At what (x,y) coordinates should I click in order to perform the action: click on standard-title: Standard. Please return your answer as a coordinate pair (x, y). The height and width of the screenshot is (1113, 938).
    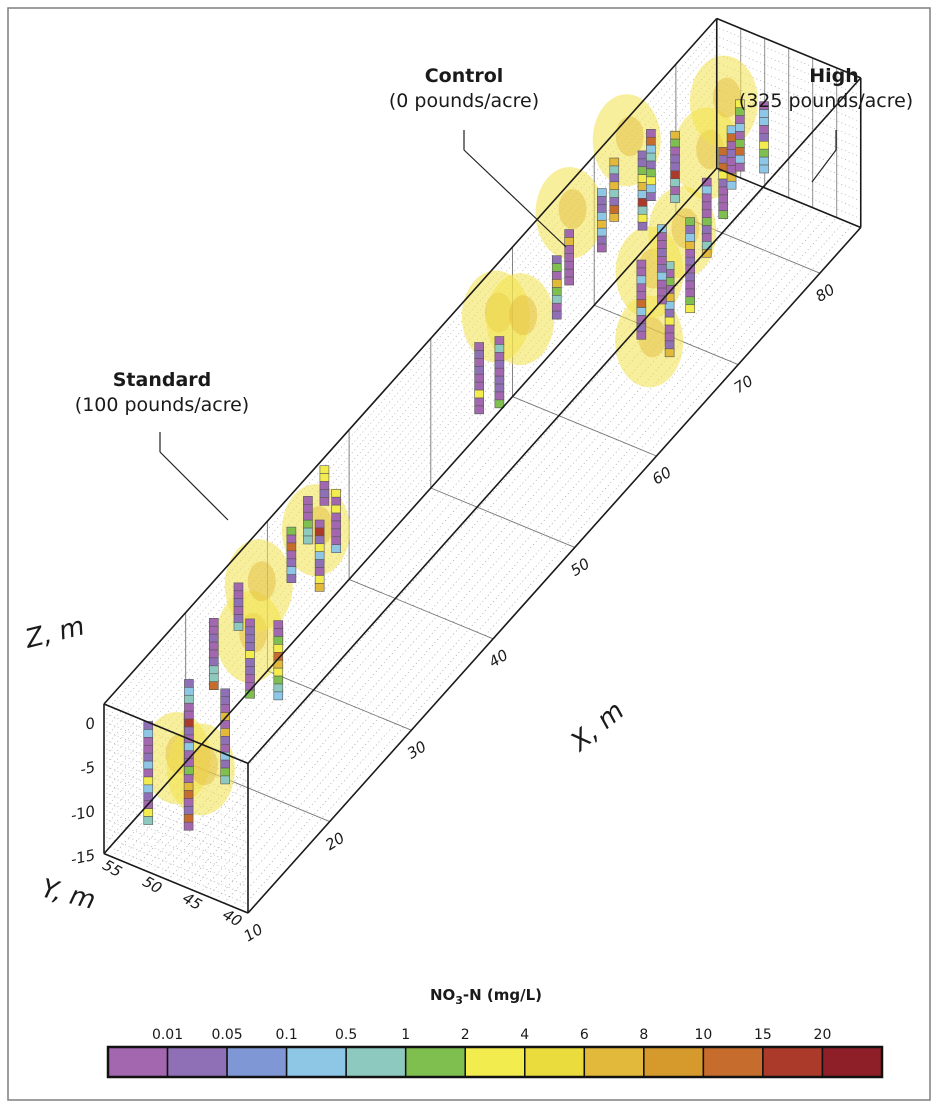
    Looking at the image, I should click on (162, 380).